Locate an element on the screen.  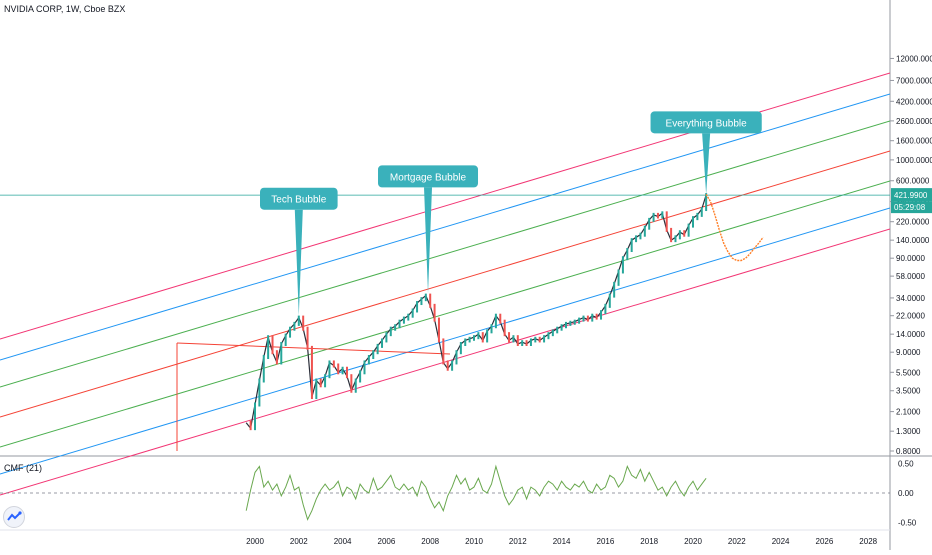
callout-label: Mortgage Bubble is located at coordinates (428, 177).